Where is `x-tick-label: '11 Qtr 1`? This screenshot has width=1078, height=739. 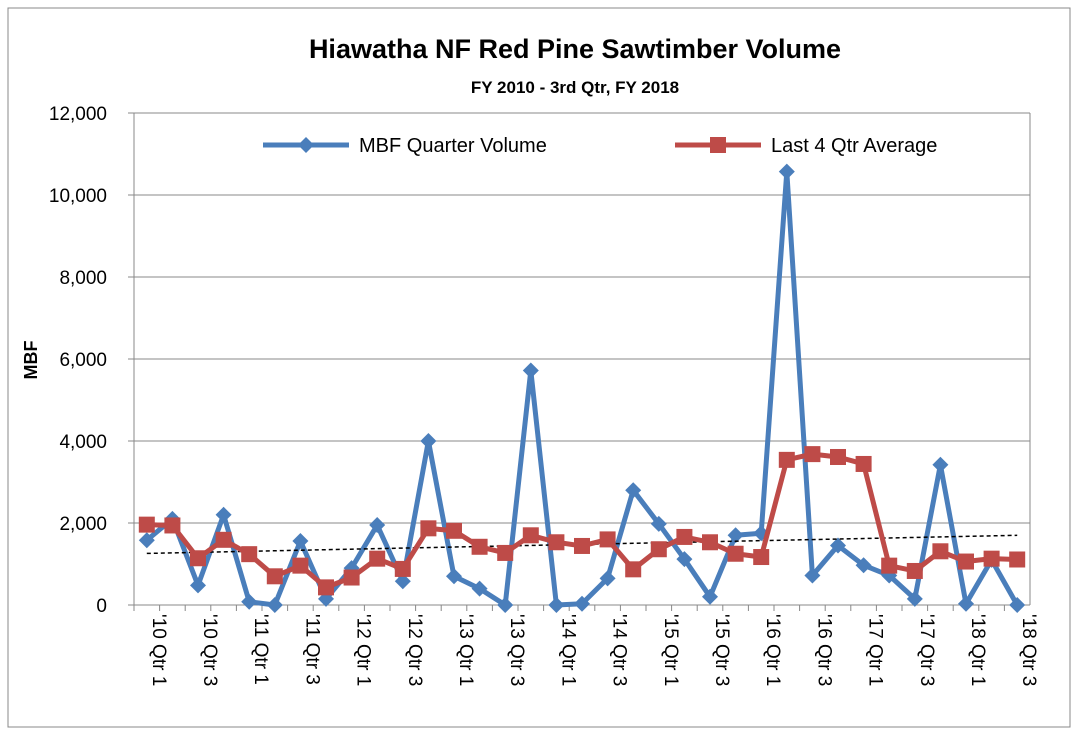
x-tick-label: '11 Qtr 1 is located at coordinates (260, 649).